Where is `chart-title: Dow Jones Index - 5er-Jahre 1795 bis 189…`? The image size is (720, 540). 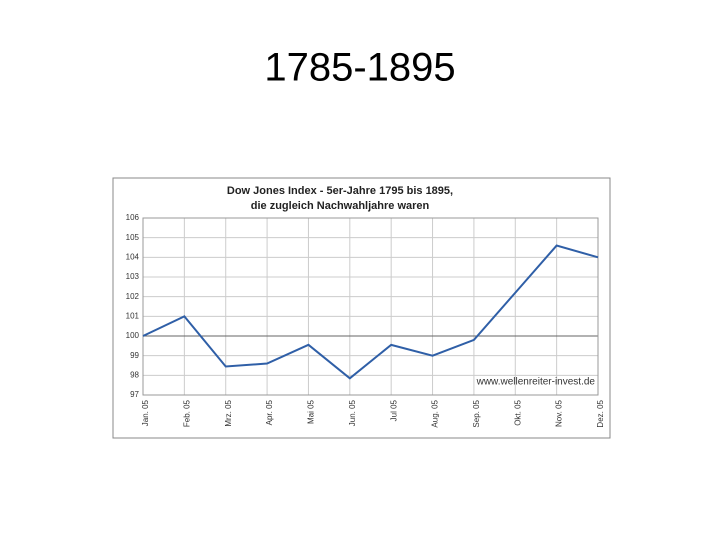
chart-title: Dow Jones Index - 5er-Jahre 1795 bis 189… is located at coordinates (340, 191).